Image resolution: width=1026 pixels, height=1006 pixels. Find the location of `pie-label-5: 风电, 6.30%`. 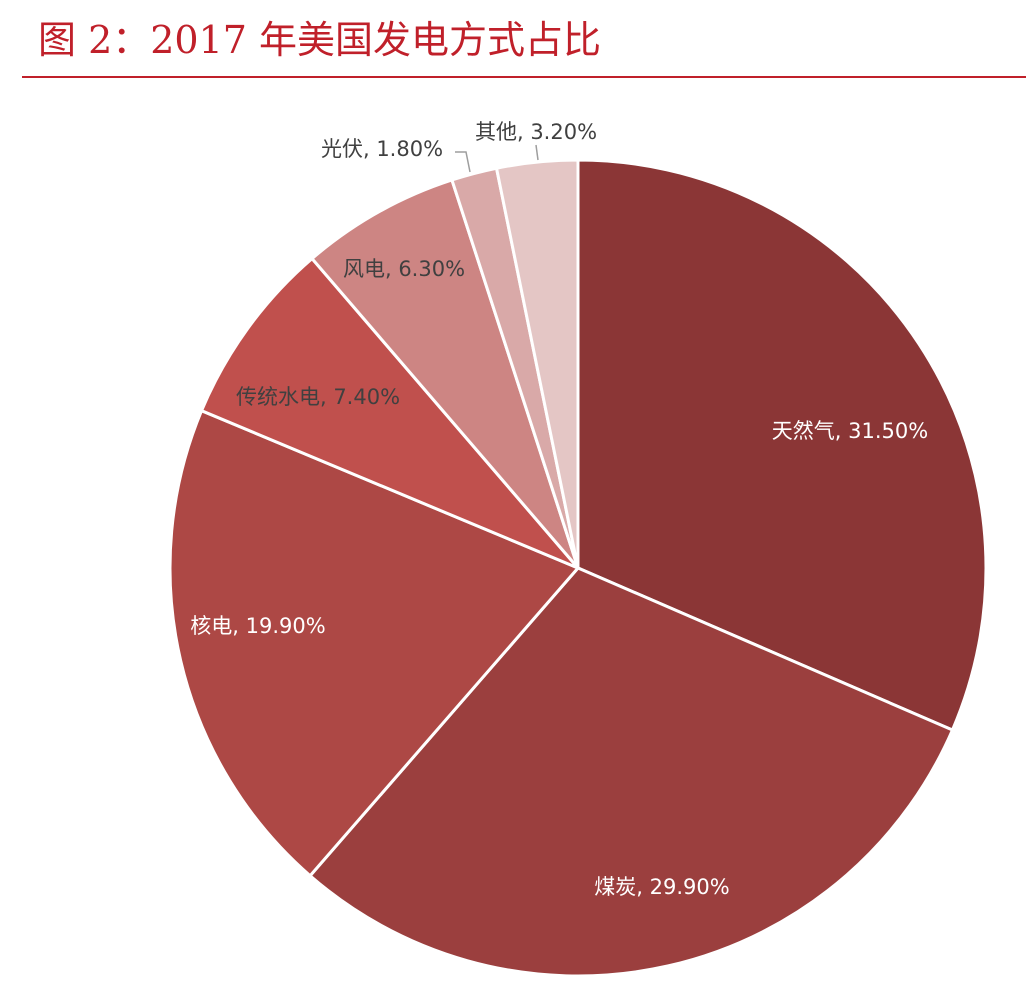

pie-label-5: 风电, 6.30% is located at coordinates (404, 269).